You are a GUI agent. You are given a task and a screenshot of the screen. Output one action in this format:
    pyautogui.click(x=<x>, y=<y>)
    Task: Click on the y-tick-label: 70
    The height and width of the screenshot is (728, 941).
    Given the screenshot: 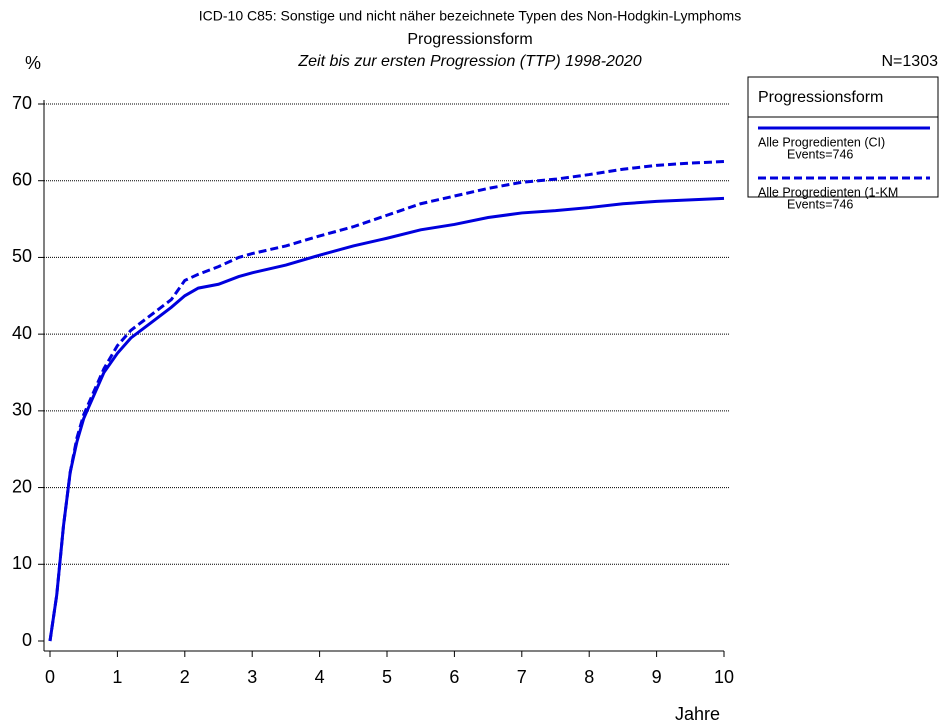 What is the action you would take?
    pyautogui.click(x=22, y=103)
    